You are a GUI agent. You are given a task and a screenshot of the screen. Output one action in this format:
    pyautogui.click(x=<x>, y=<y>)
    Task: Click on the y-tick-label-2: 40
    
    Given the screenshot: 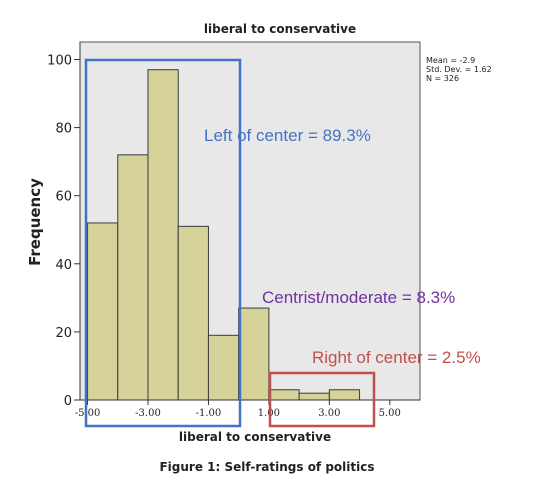 What is the action you would take?
    pyautogui.click(x=63, y=265)
    